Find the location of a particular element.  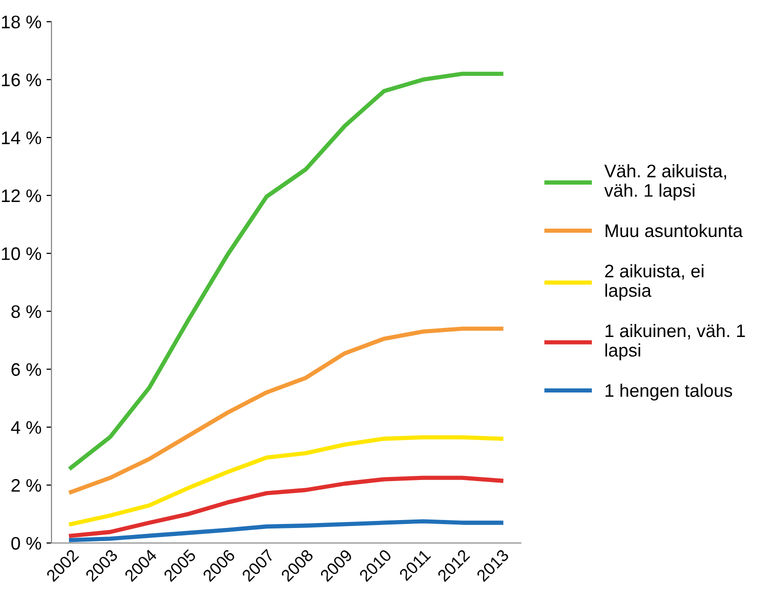

y-tick-label: 14 % is located at coordinates (22, 138).